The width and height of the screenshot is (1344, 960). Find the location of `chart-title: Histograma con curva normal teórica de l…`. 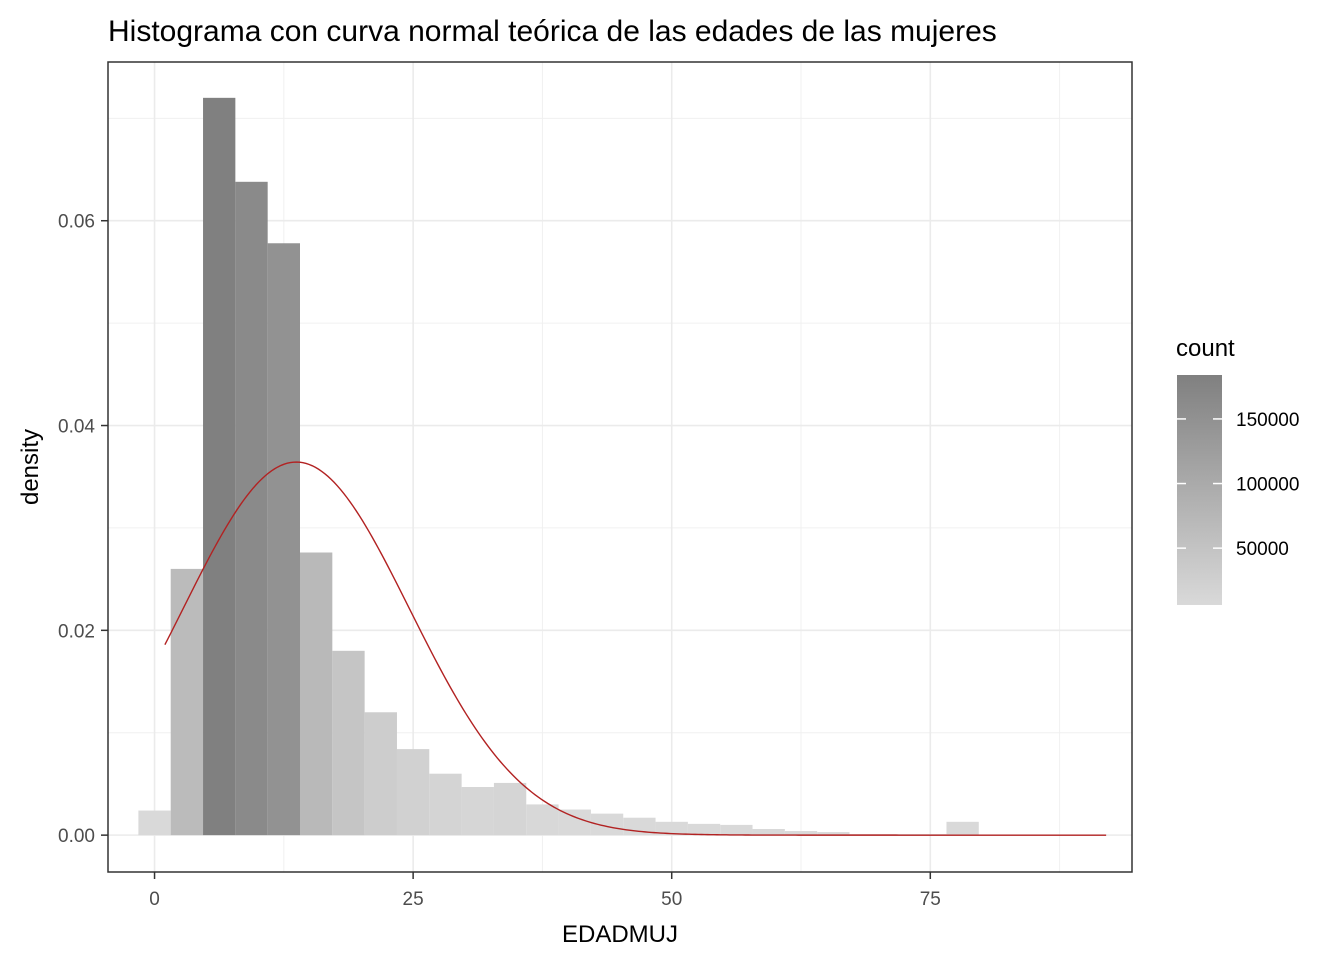

chart-title: Histograma con curva normal teórica de l… is located at coordinates (552, 31).